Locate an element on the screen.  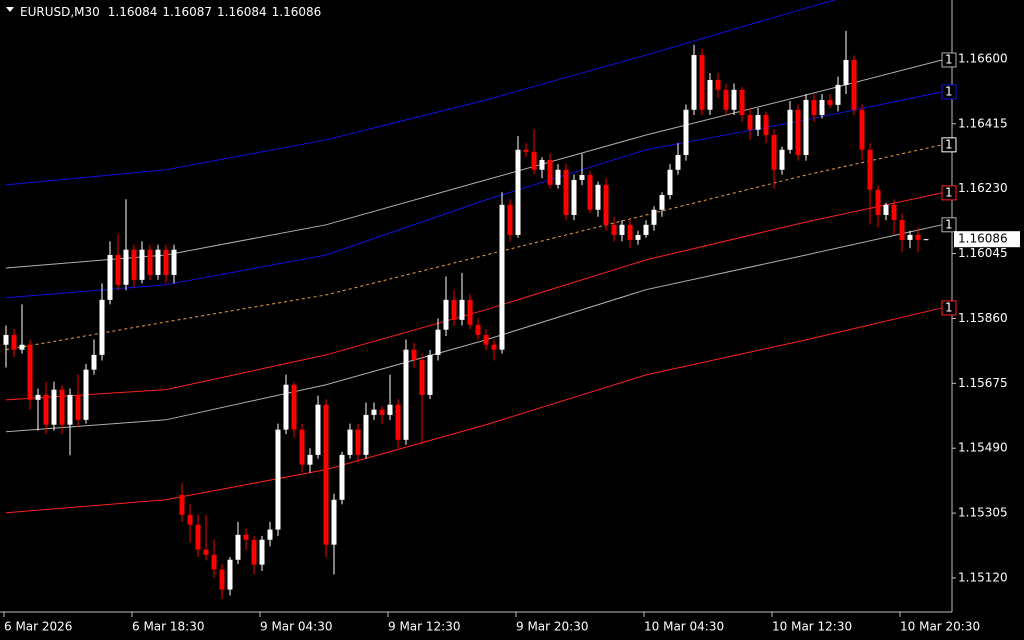
y-tick-label: 1.15305 is located at coordinates (983, 513).